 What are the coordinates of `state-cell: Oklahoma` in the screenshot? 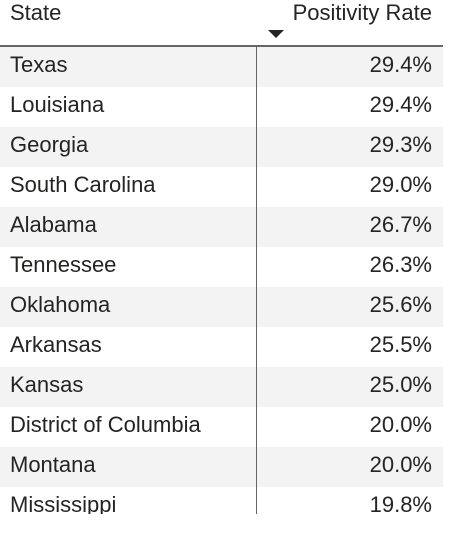 It's located at (60, 304).